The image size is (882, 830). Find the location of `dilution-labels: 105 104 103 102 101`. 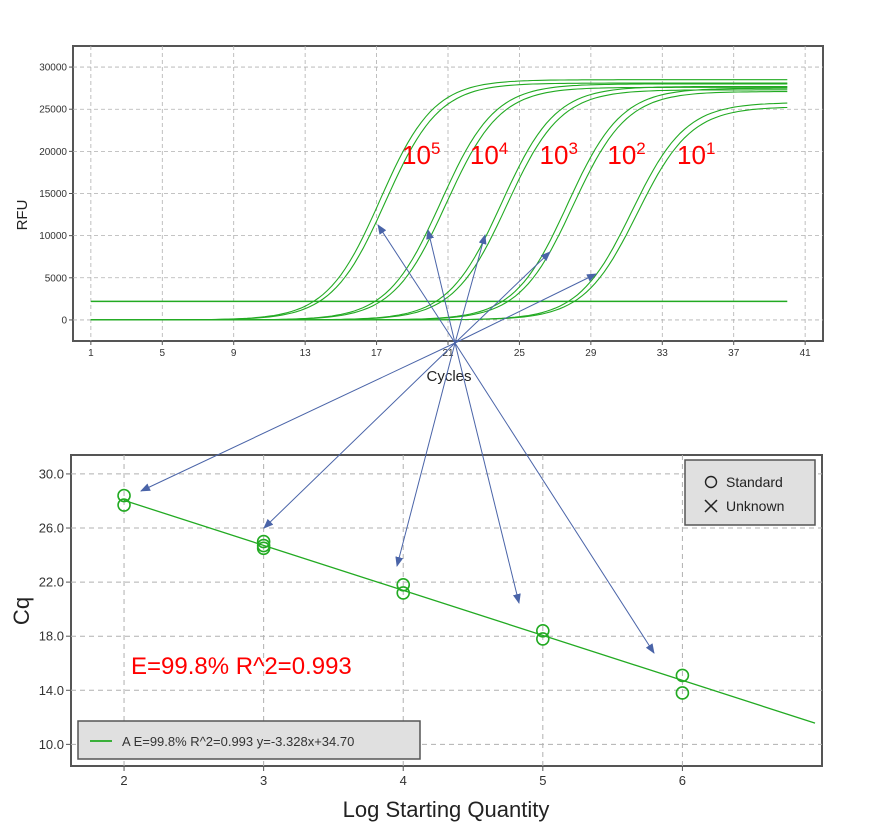

dilution-labels: 105 104 103 102 101 is located at coordinates (558, 154).